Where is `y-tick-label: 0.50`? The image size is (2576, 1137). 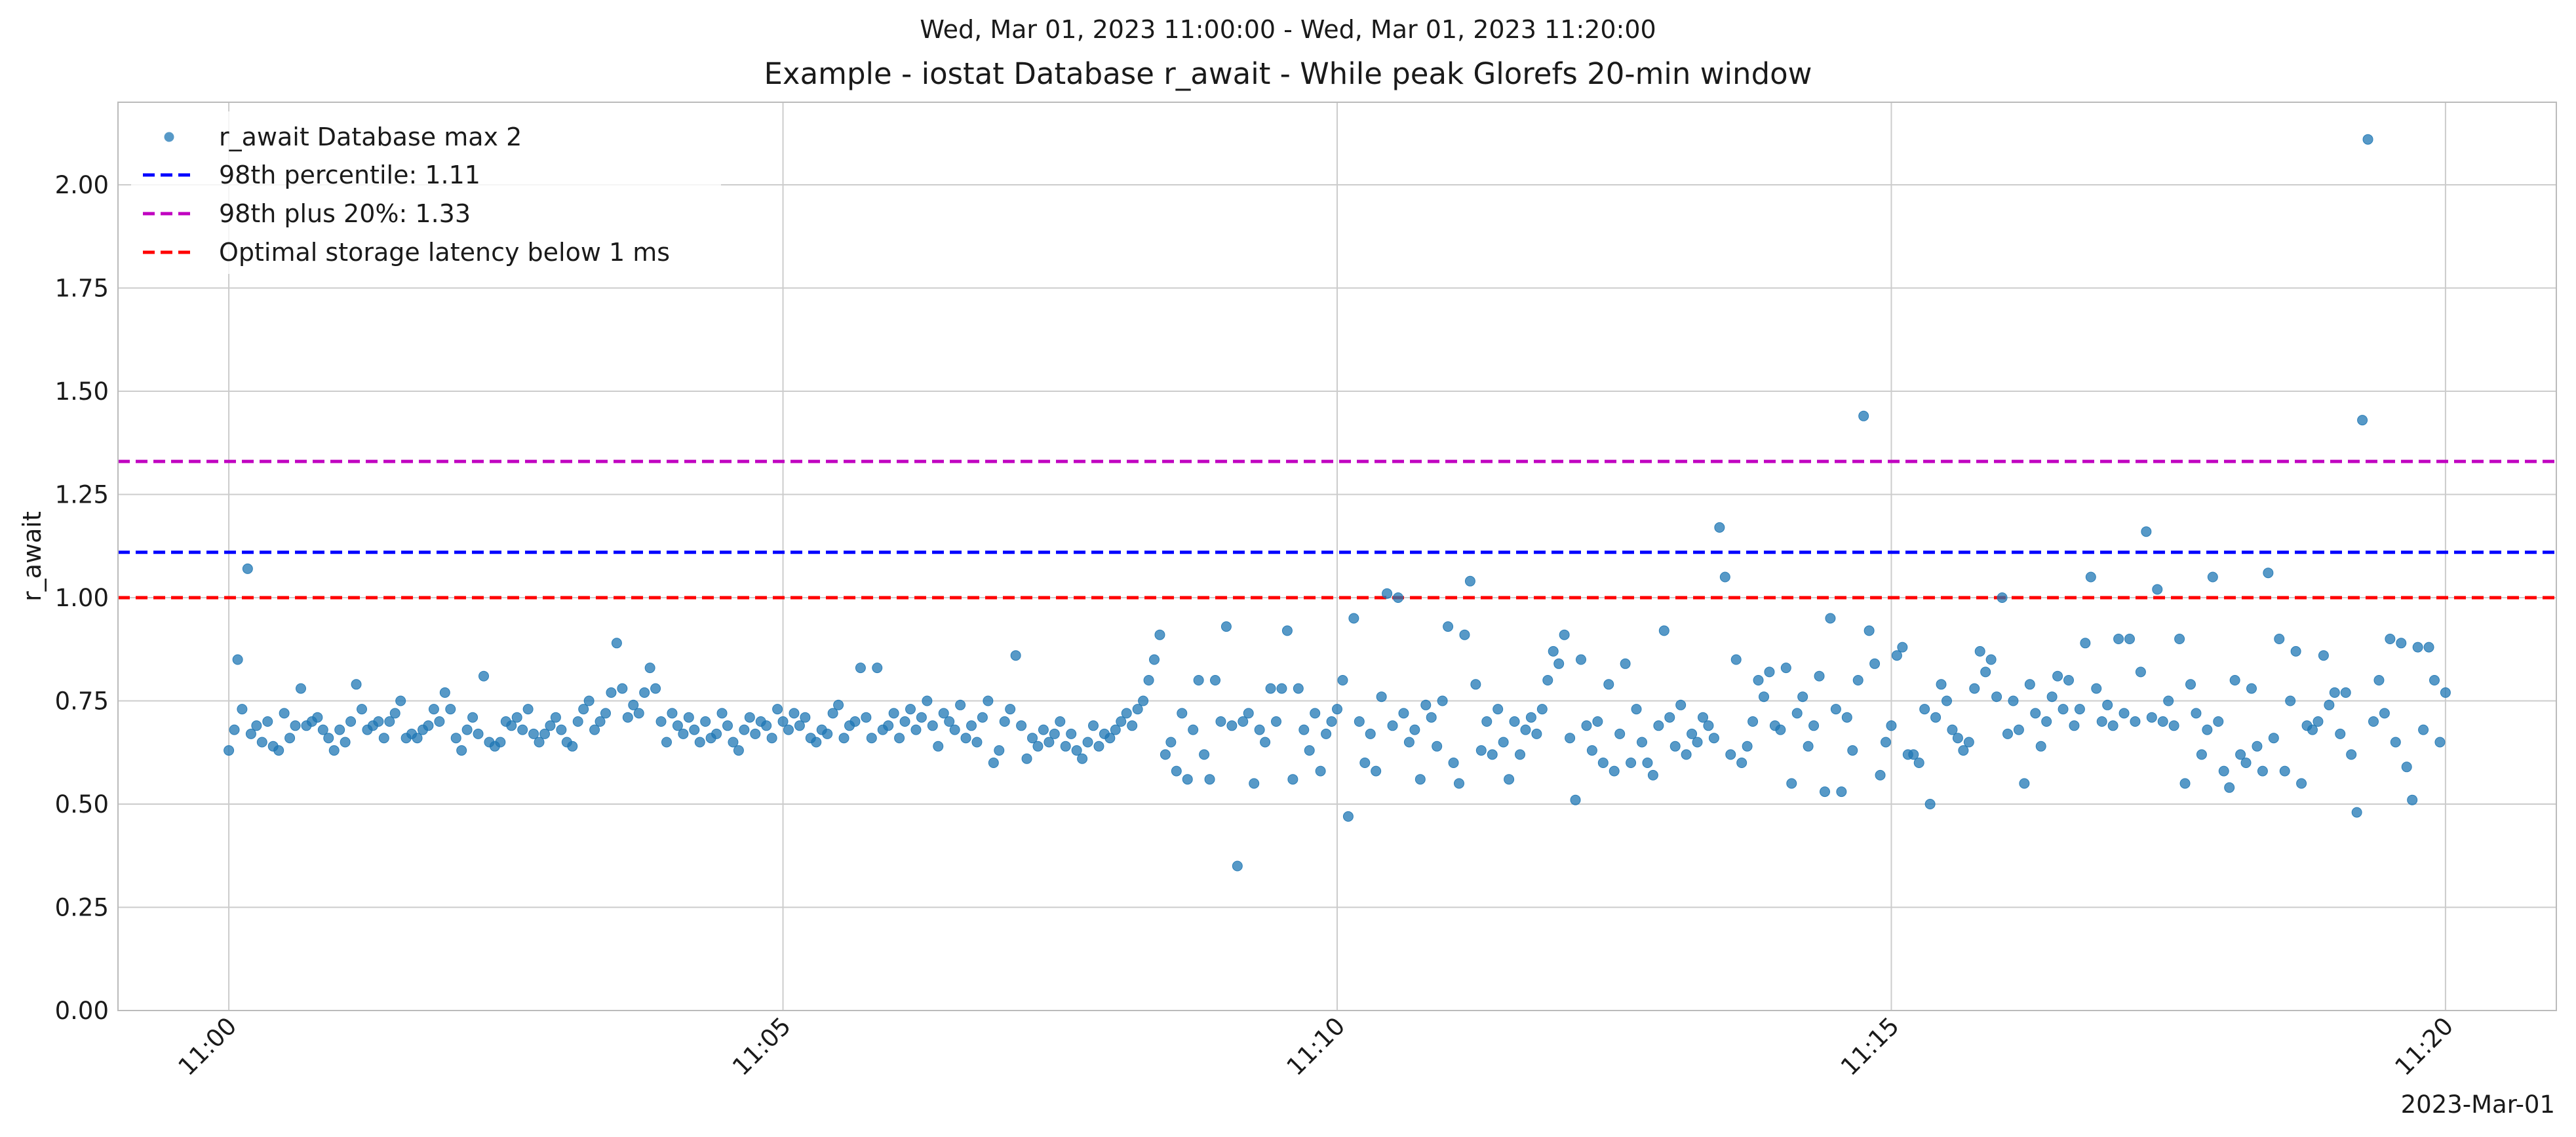 y-tick-label: 0.50 is located at coordinates (82, 804).